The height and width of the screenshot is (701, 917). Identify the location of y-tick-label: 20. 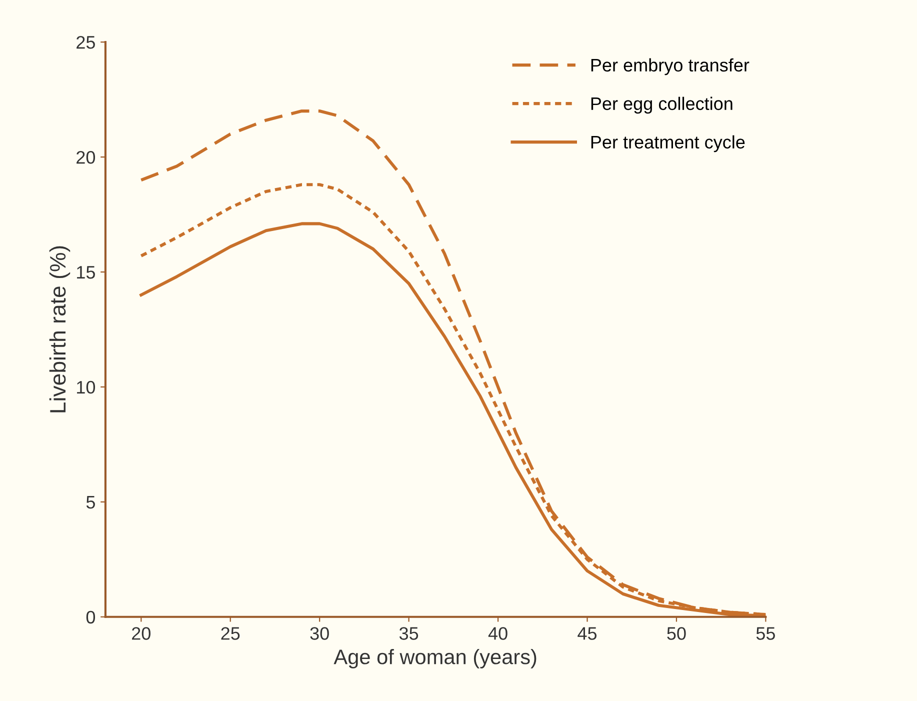
(86, 157).